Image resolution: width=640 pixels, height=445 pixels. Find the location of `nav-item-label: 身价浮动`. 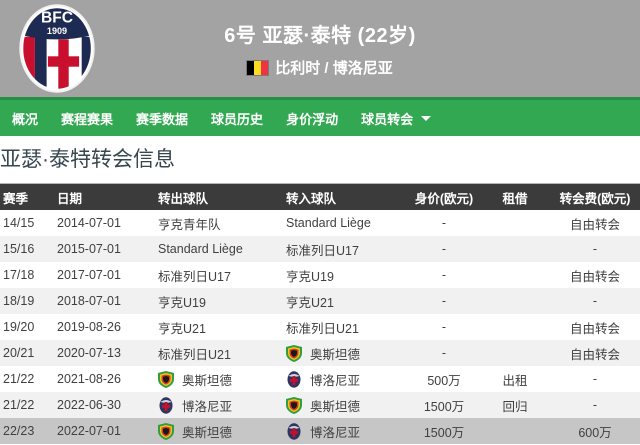

nav-item-label: 身价浮动 is located at coordinates (312, 119).